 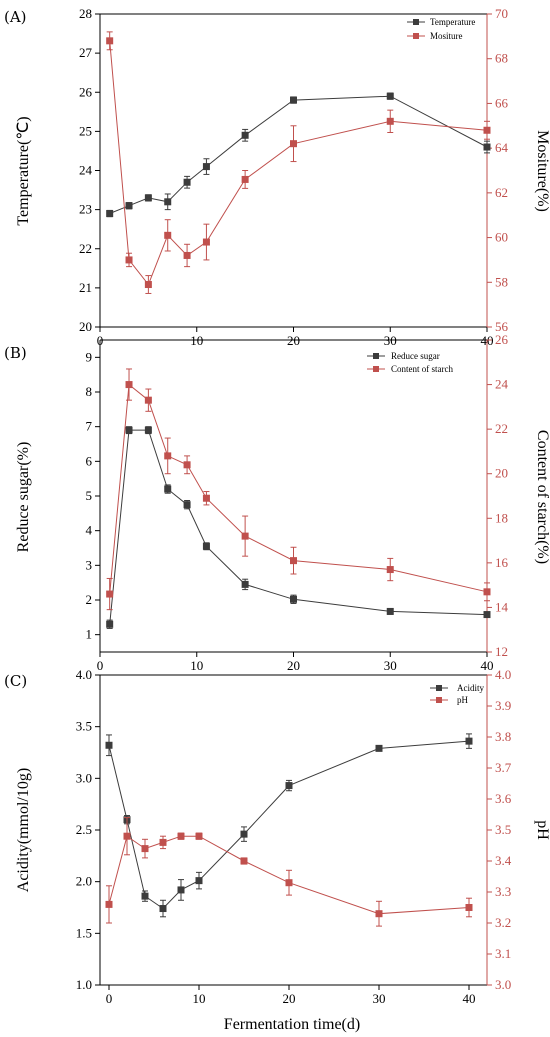 What do you see at coordinates (89, 426) in the screenshot?
I see `panel-b-left-tick-label: 7` at bounding box center [89, 426].